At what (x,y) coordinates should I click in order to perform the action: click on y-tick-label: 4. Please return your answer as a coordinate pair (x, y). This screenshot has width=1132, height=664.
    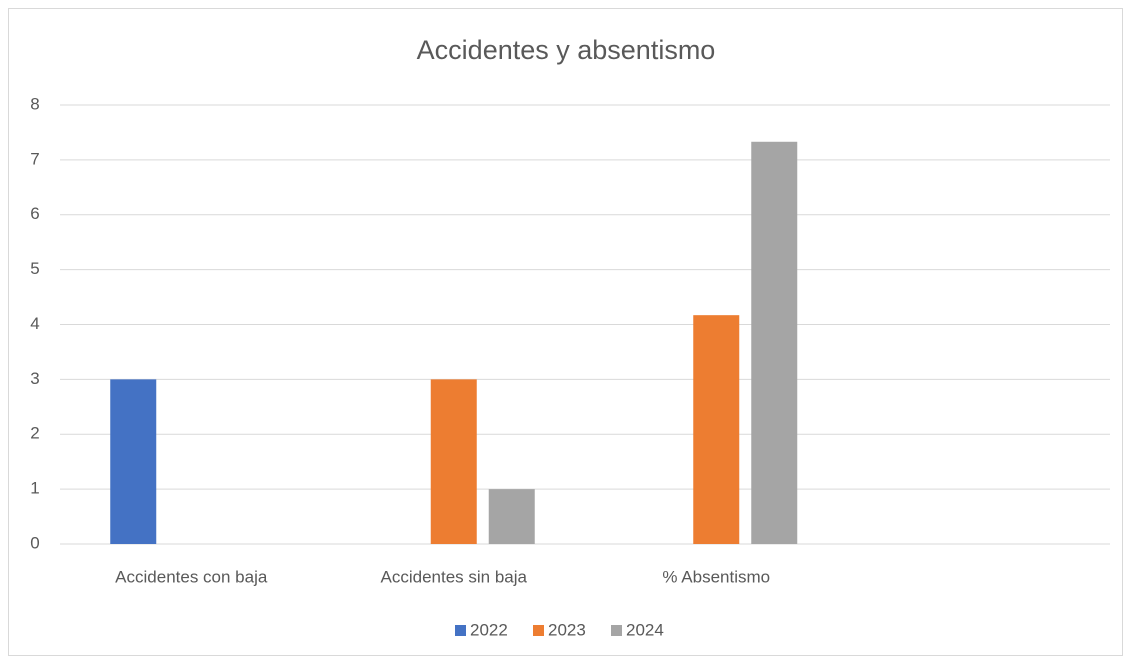
    Looking at the image, I should click on (34, 323).